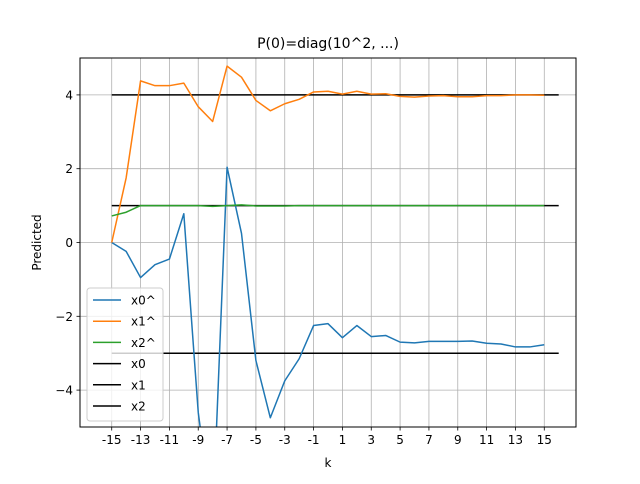 This screenshot has height=484, width=640. Describe the element at coordinates (400, 440) in the screenshot. I see `x-tick-label: 5` at that location.